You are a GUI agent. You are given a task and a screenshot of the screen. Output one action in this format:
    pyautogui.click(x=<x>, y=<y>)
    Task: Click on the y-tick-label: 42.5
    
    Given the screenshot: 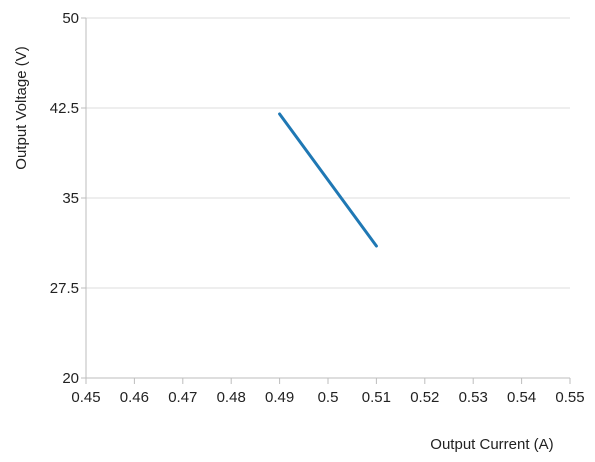 What is the action you would take?
    pyautogui.click(x=64, y=108)
    